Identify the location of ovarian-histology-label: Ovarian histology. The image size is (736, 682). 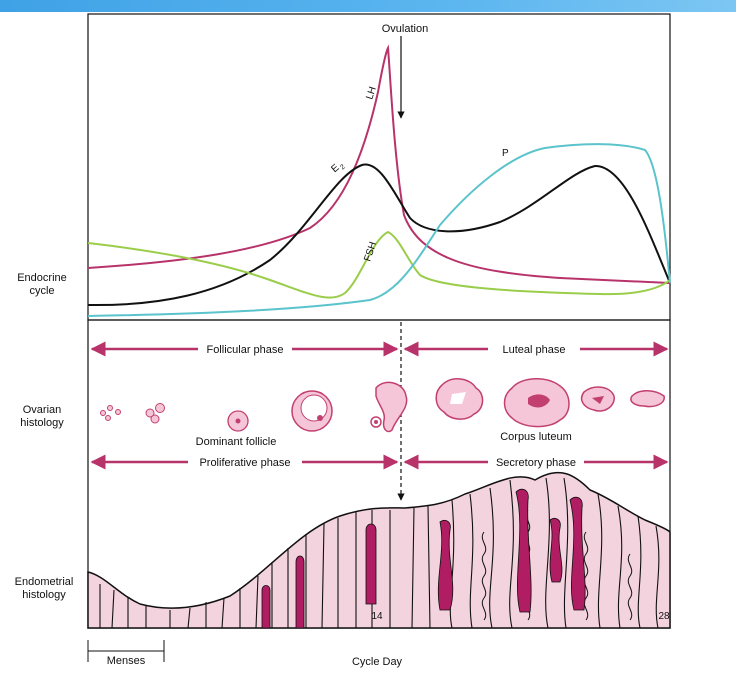
(42, 417).